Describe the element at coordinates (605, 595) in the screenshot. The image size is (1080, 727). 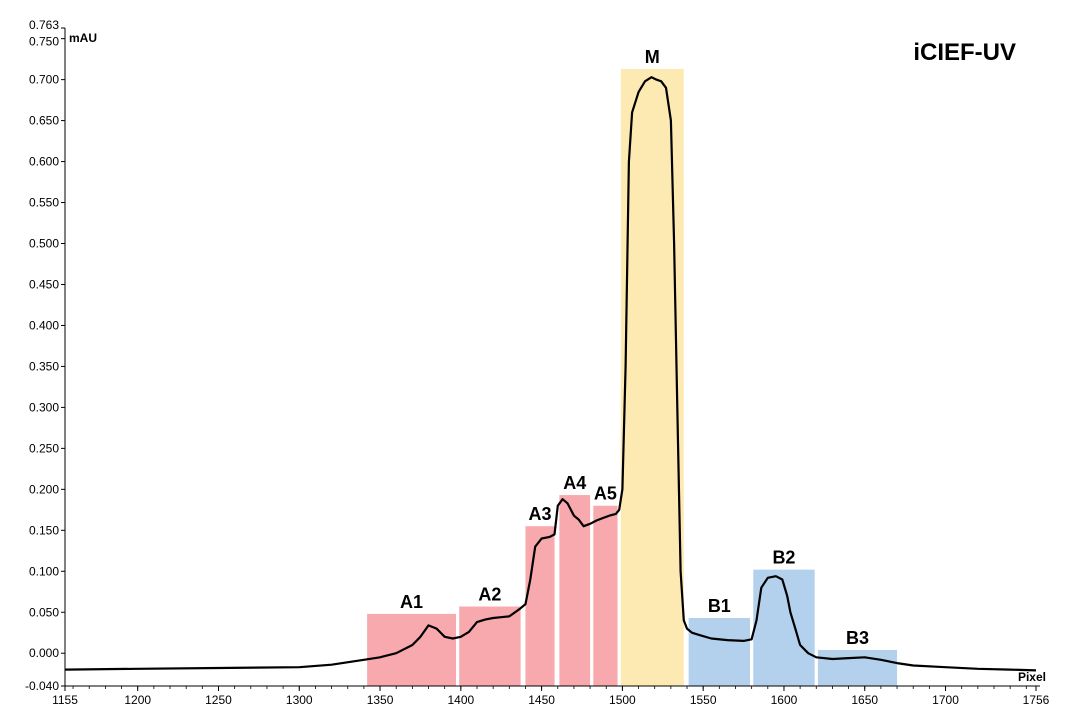
I see `region-a5` at that location.